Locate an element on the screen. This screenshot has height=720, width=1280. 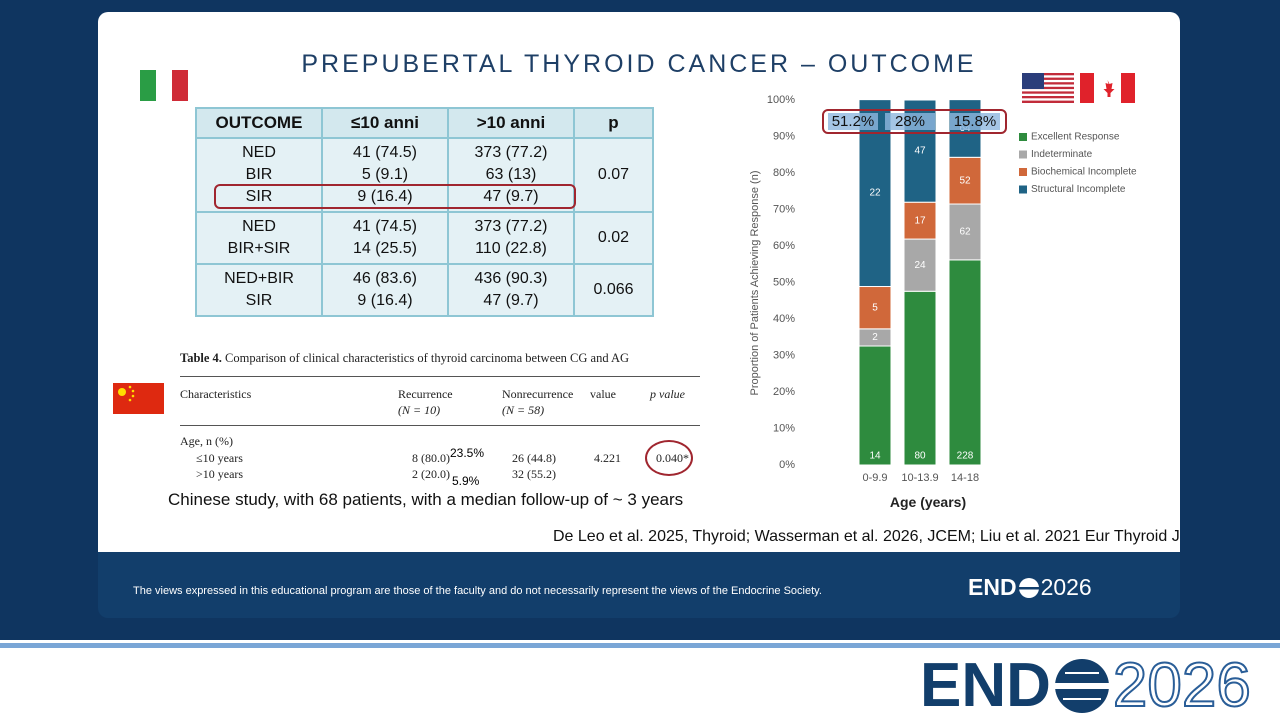
slide-title: PREPUBERTAL THYROID CANCER – OUTCOME is located at coordinates (639, 64).